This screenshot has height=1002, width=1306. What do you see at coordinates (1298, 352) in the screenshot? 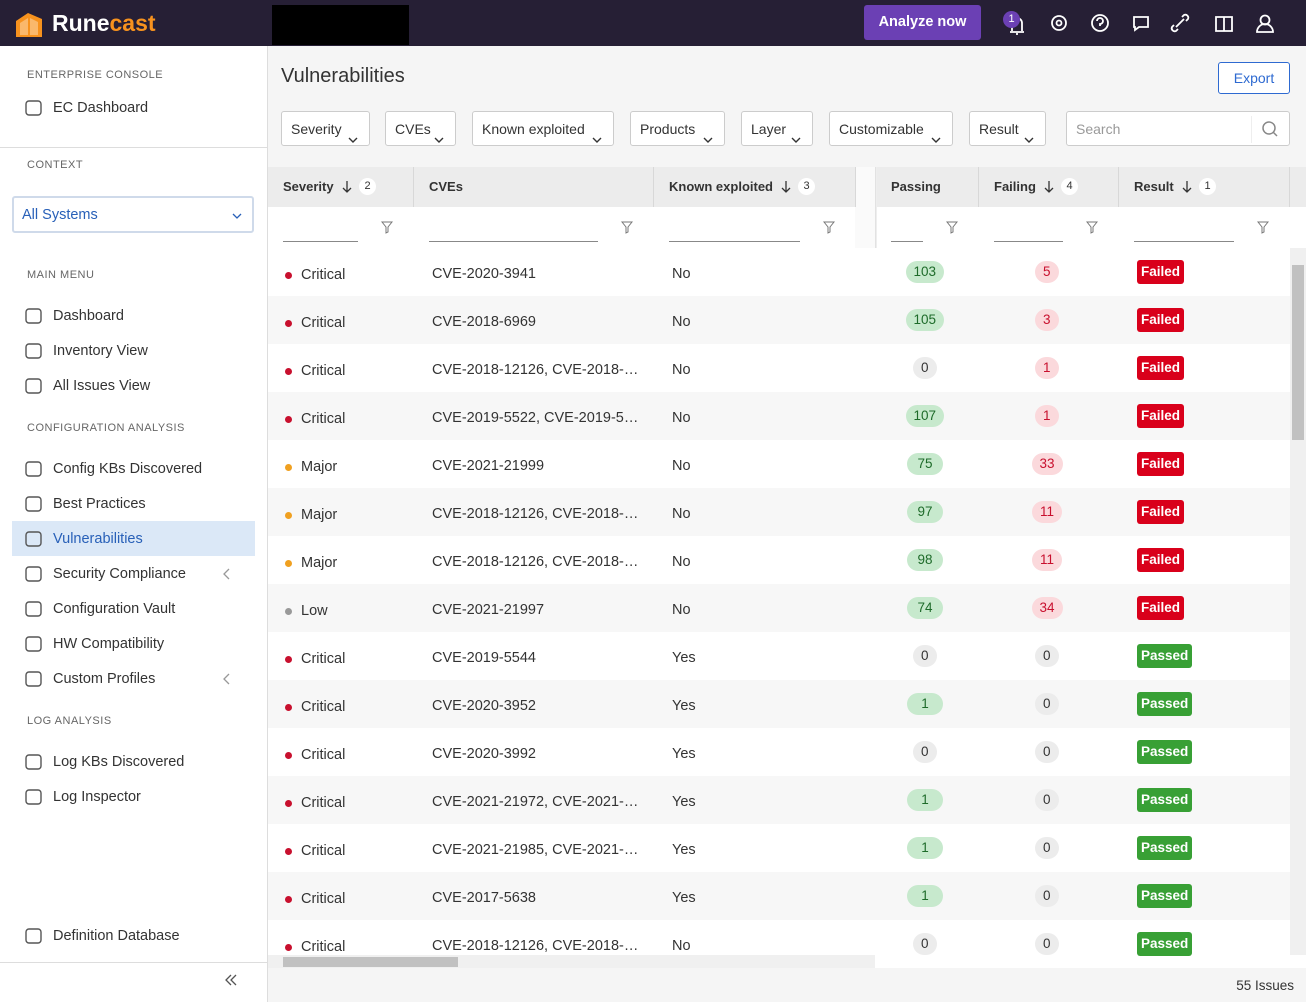
I see `v-scroll-thumb` at bounding box center [1298, 352].